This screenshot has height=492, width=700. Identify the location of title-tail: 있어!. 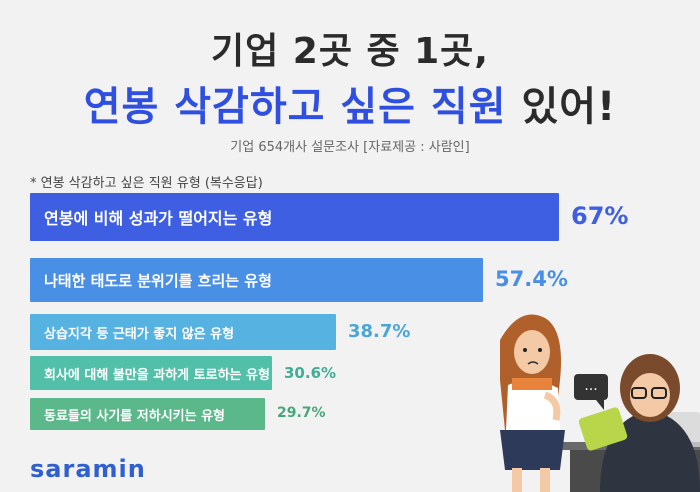
(569, 107).